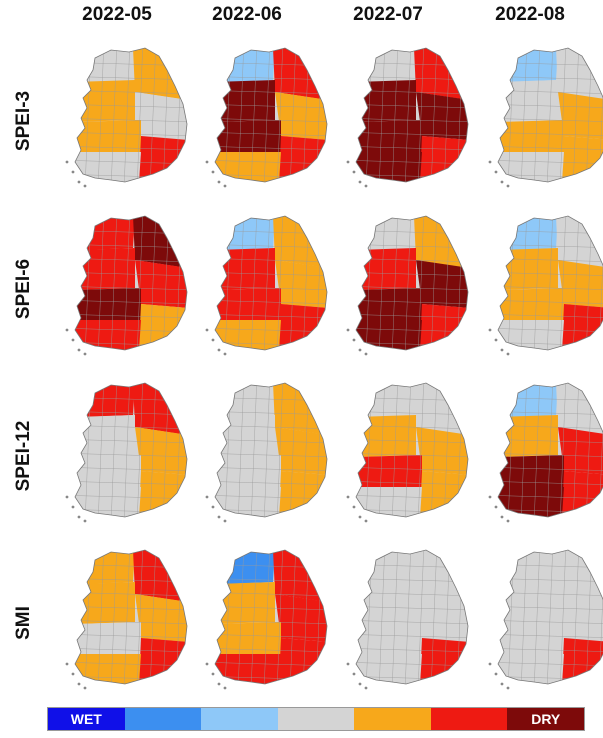 The width and height of the screenshot is (603, 738). Describe the element at coordinates (247, 14) in the screenshot. I see `column-title-2022-06: 2022-06` at that location.